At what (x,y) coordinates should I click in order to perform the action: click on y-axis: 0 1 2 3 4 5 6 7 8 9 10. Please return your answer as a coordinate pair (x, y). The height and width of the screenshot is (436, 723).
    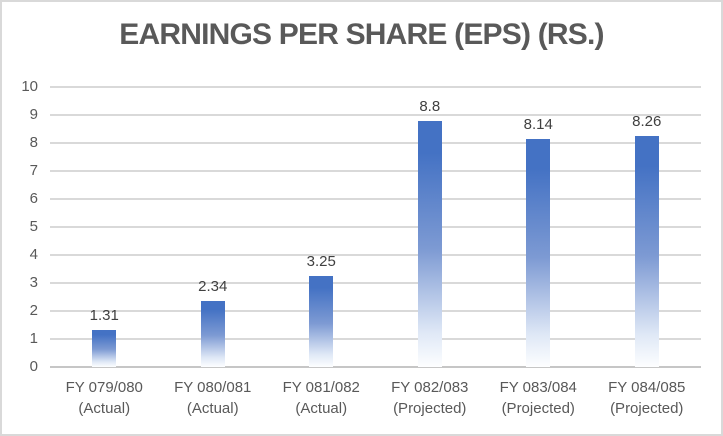
    Looking at the image, I should click on (20, 226).